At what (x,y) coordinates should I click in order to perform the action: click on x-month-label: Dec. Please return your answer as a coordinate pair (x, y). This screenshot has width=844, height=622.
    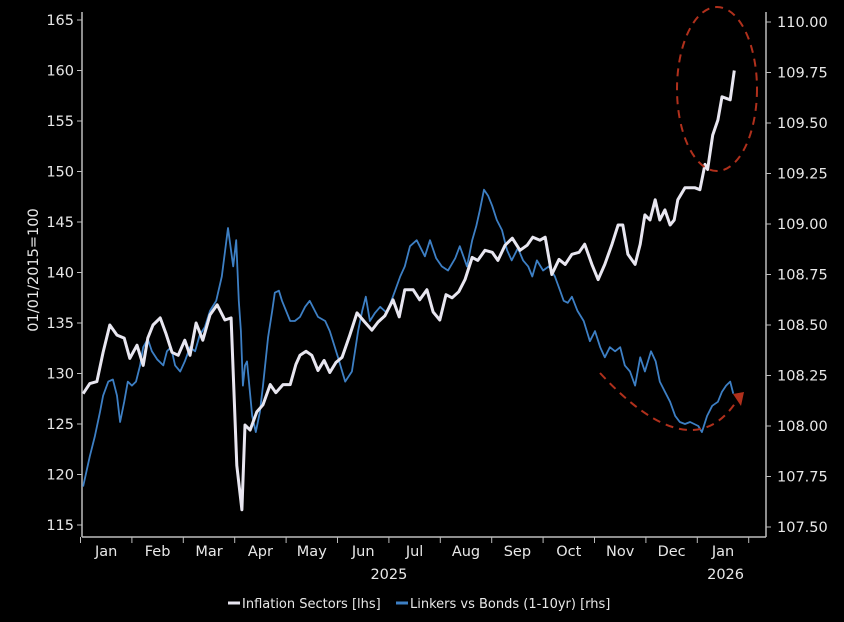
    Looking at the image, I should click on (672, 552).